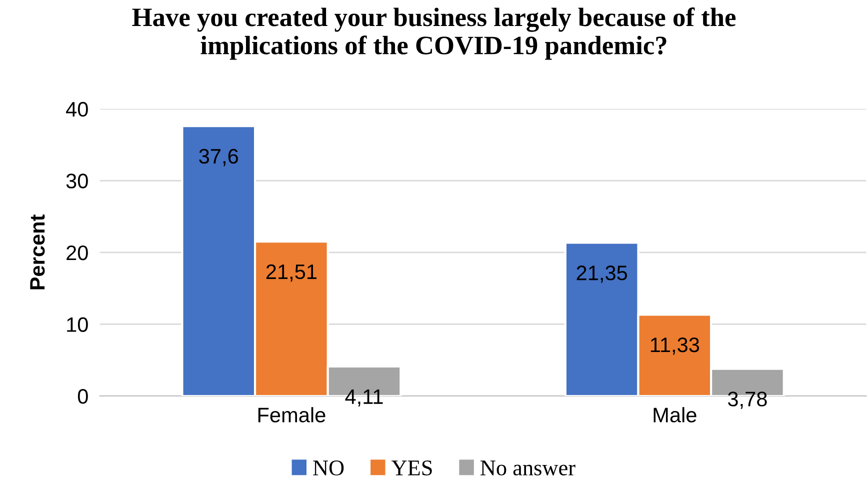 This screenshot has width=868, height=495. Describe the element at coordinates (434, 33) in the screenshot. I see `chart-title: Have you created your business largely because of the implications of the COVID-19 pandemic?` at that location.